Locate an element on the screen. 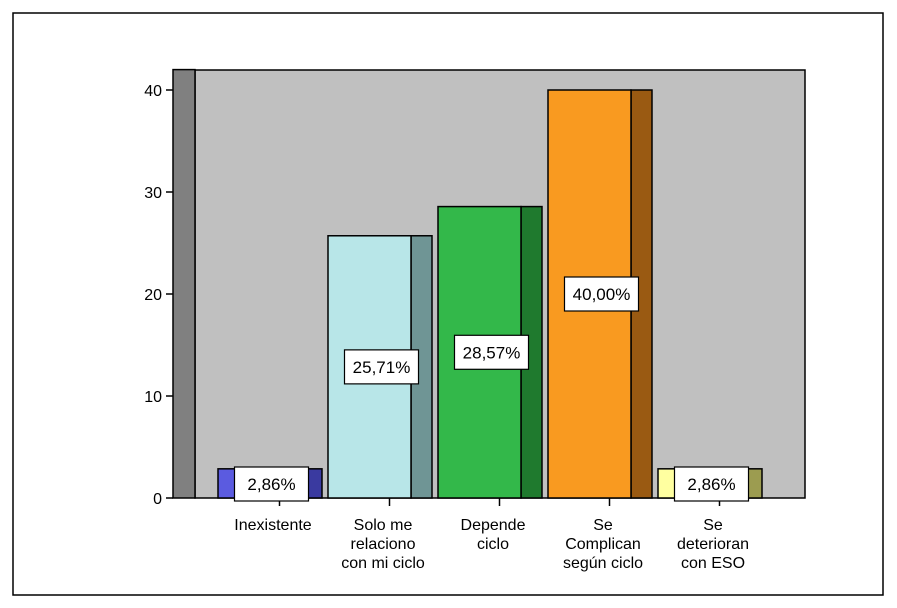 This screenshot has width=897, height=608. y-tick-label: 40 is located at coordinates (153, 91).